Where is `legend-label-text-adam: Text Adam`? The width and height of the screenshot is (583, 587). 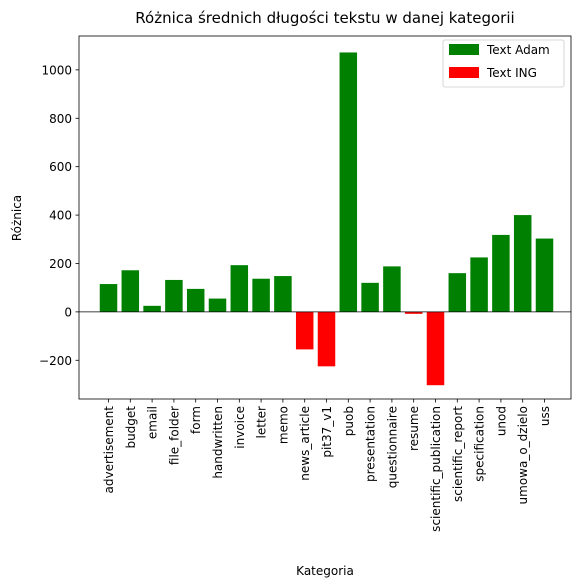
legend-label-text-adam: Text Adam is located at coordinates (518, 50).